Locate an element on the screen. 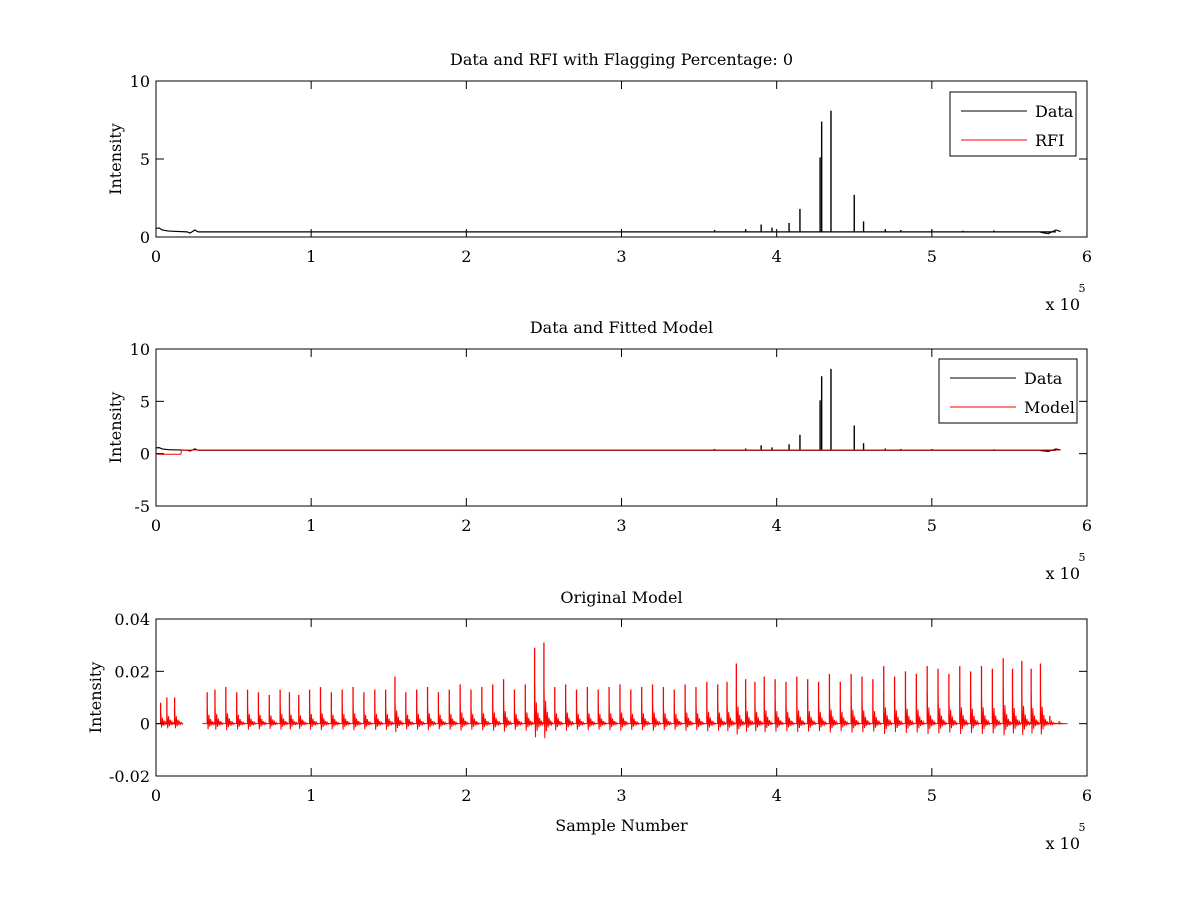  axes-box is located at coordinates (621, 159).